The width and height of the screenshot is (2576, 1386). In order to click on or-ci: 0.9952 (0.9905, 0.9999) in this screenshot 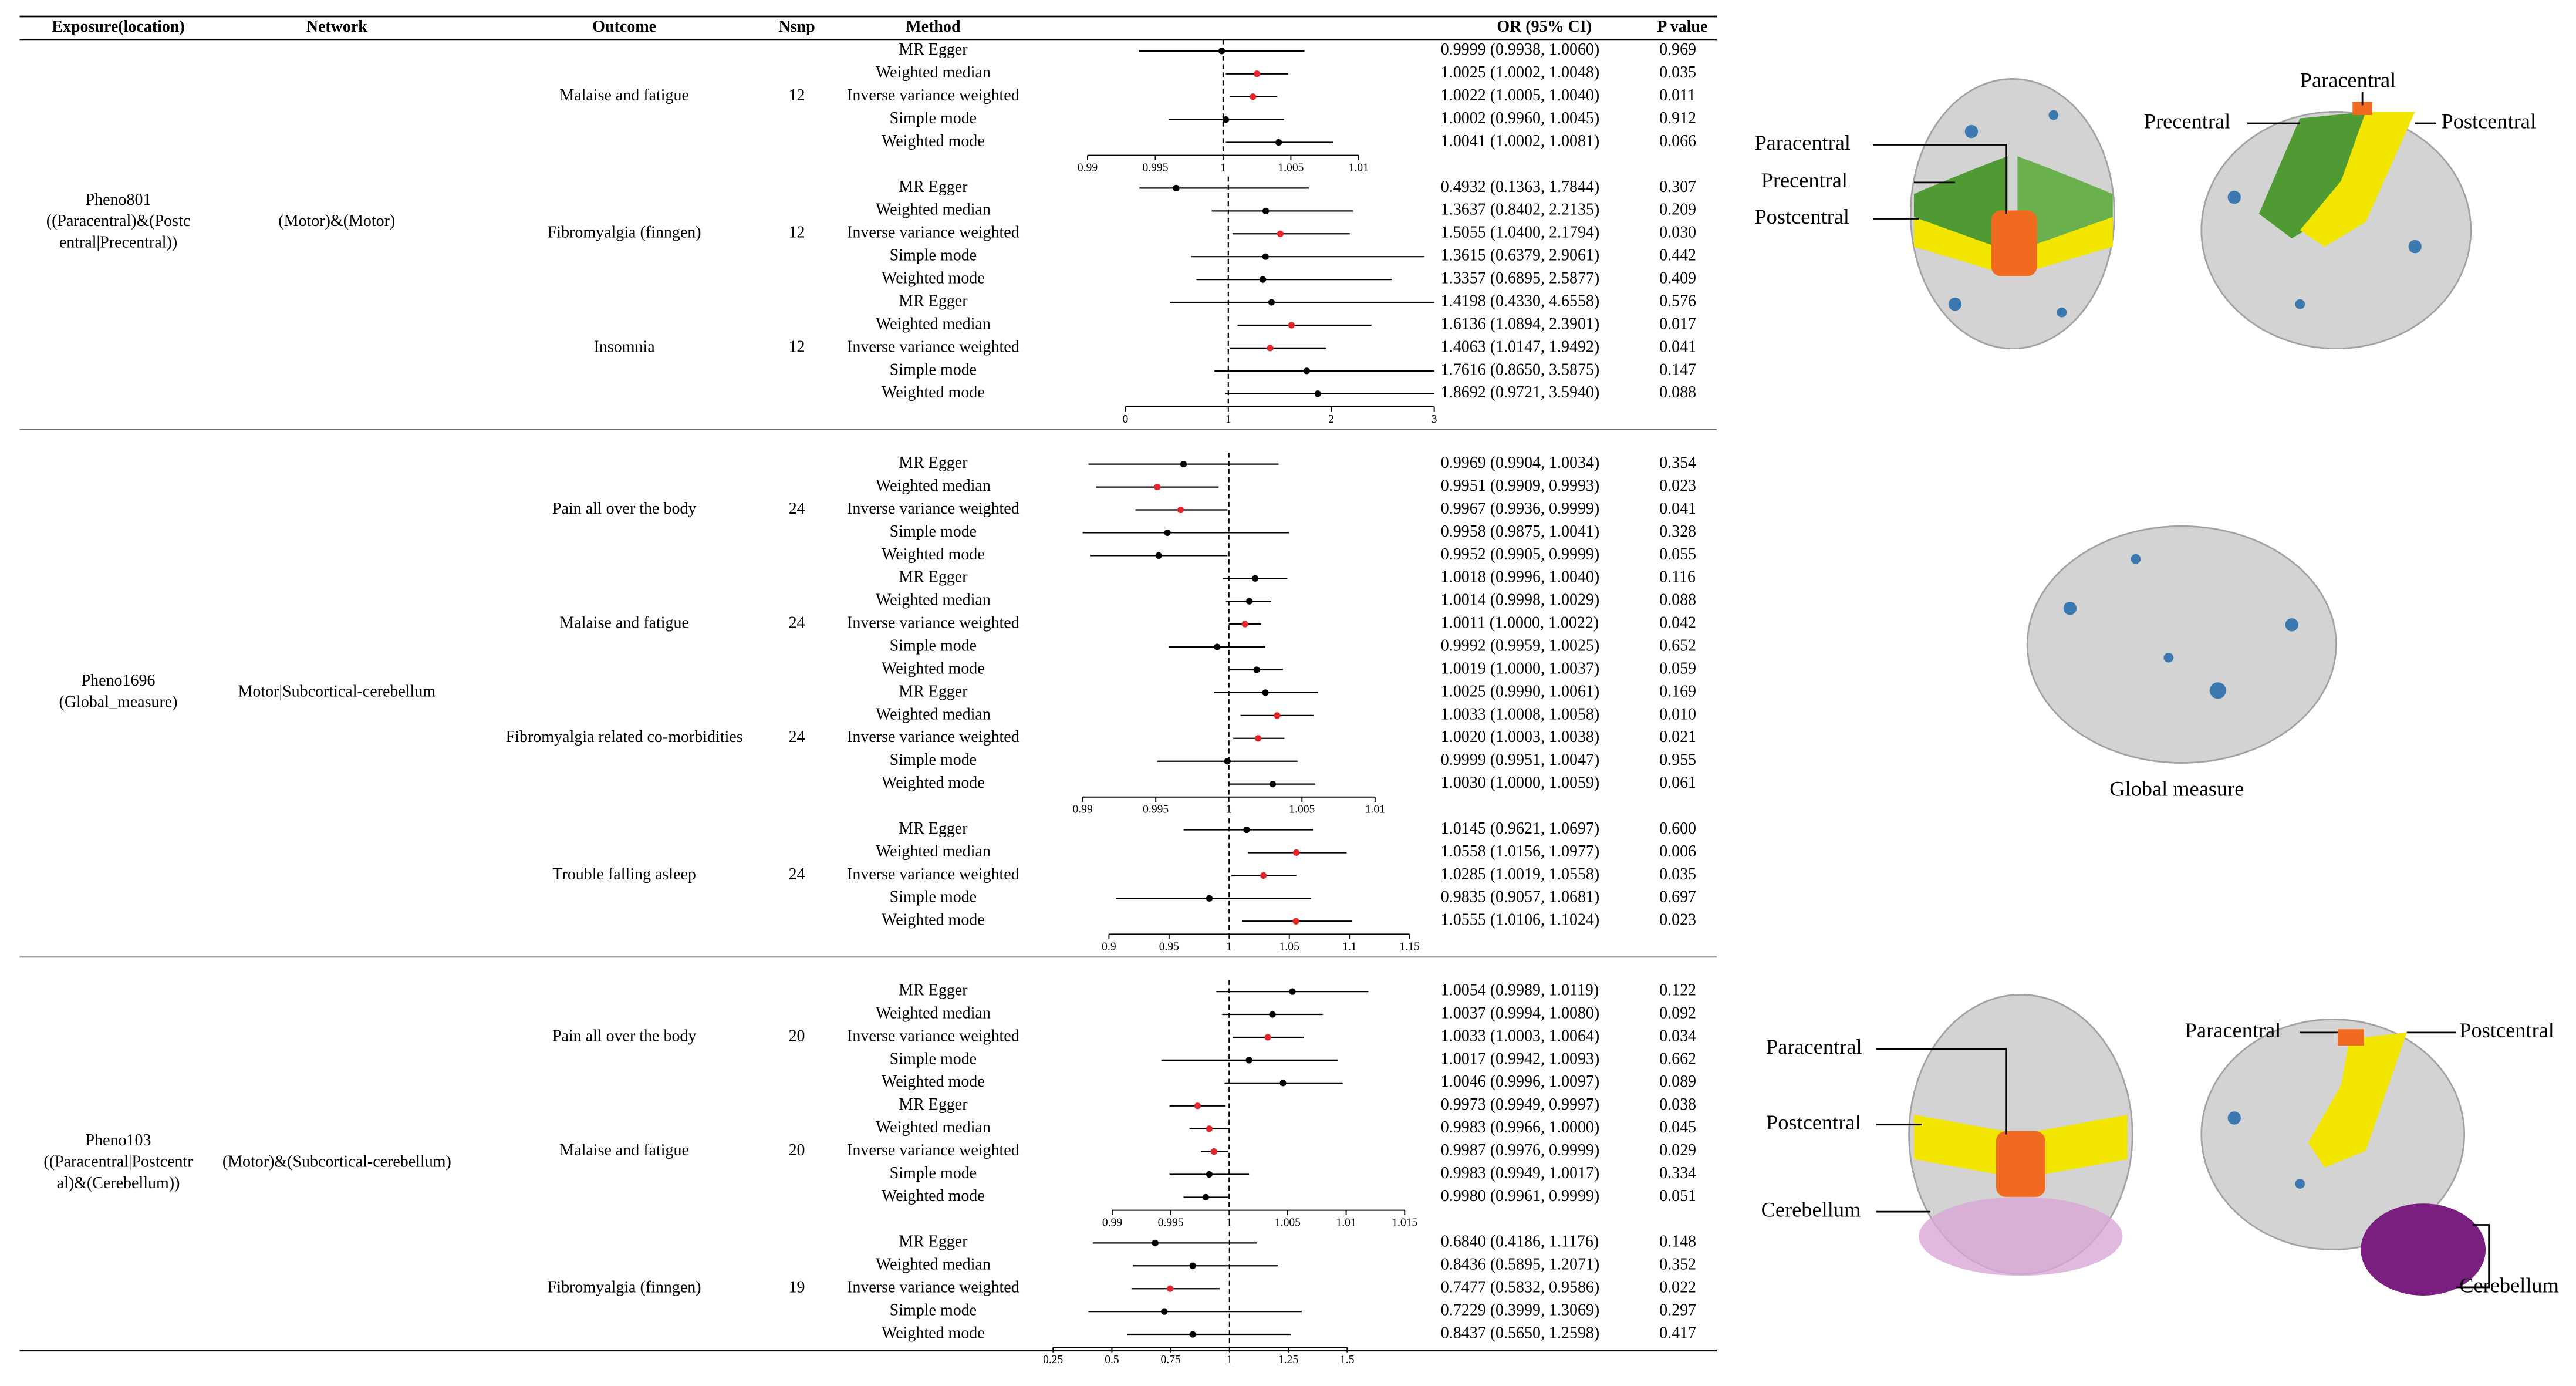, I will do `click(1520, 554)`.